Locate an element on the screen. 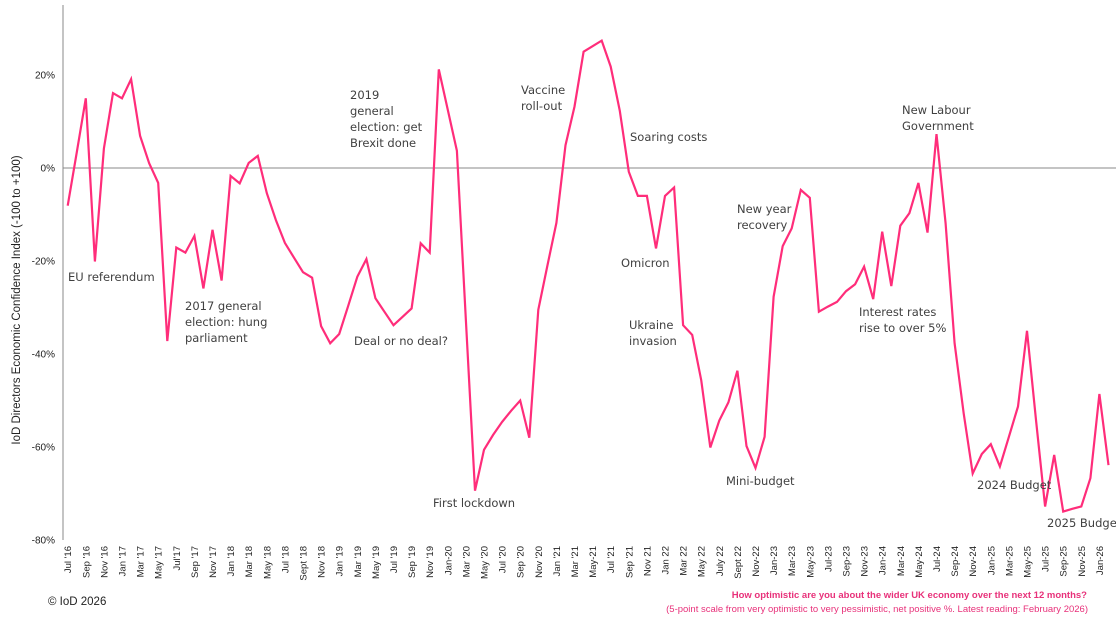 The width and height of the screenshot is (1116, 621). x-tick-label: Nov-25 is located at coordinates (1082, 561).